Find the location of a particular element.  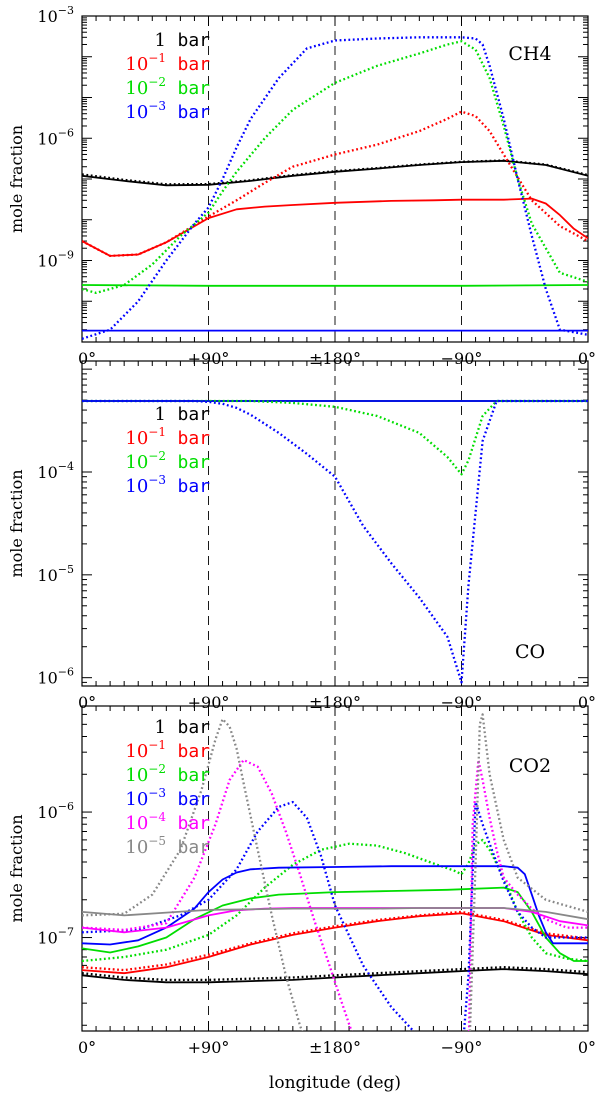

y-tick-label: 10⁻⁹ is located at coordinates (55, 260).